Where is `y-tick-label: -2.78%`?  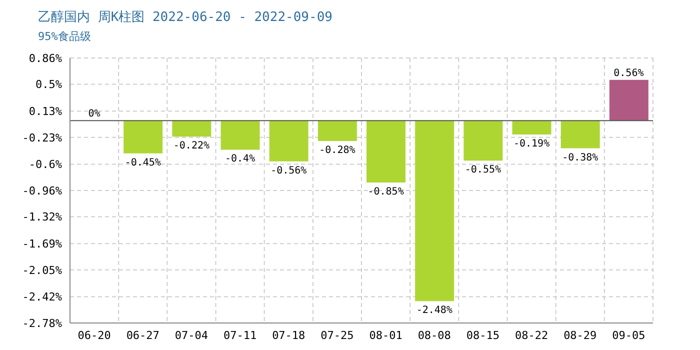
y-tick-label: -2.78% is located at coordinates (42, 323).